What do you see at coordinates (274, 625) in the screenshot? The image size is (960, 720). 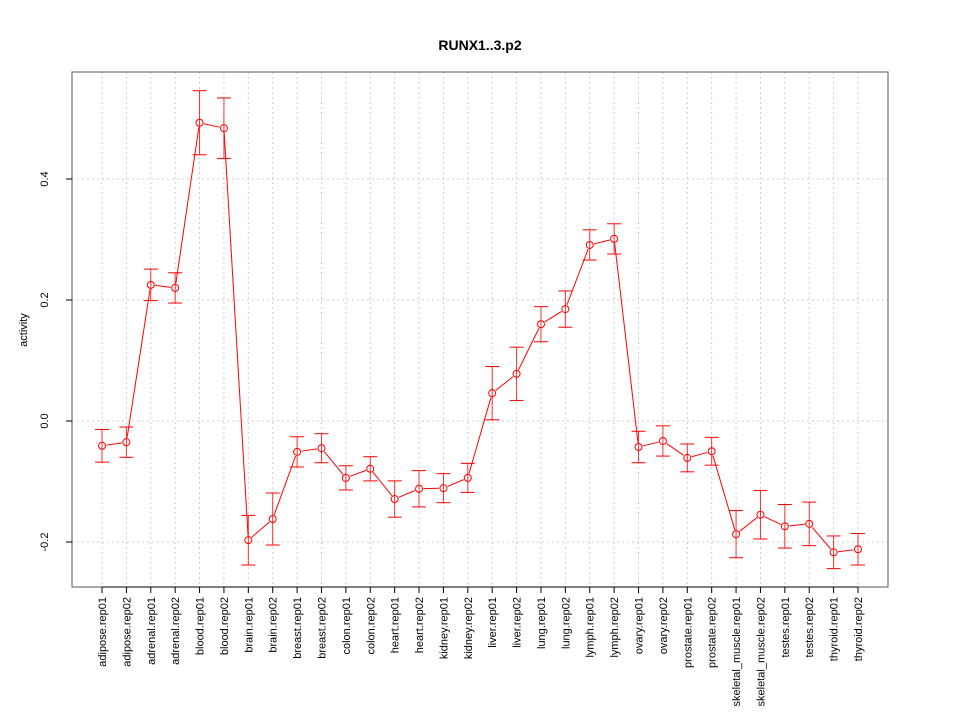 I see `x-tick-label: brain.rep02` at bounding box center [274, 625].